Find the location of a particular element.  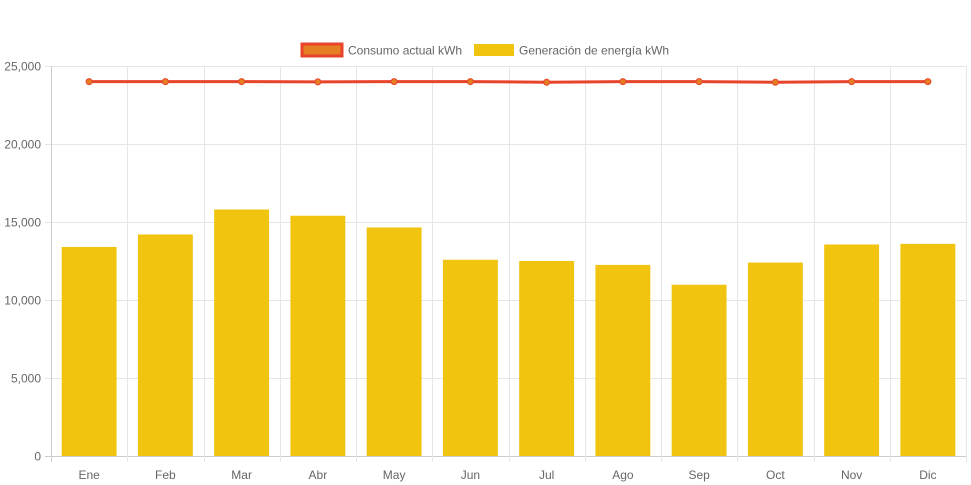

legend-swatch-generacion is located at coordinates (494, 50).